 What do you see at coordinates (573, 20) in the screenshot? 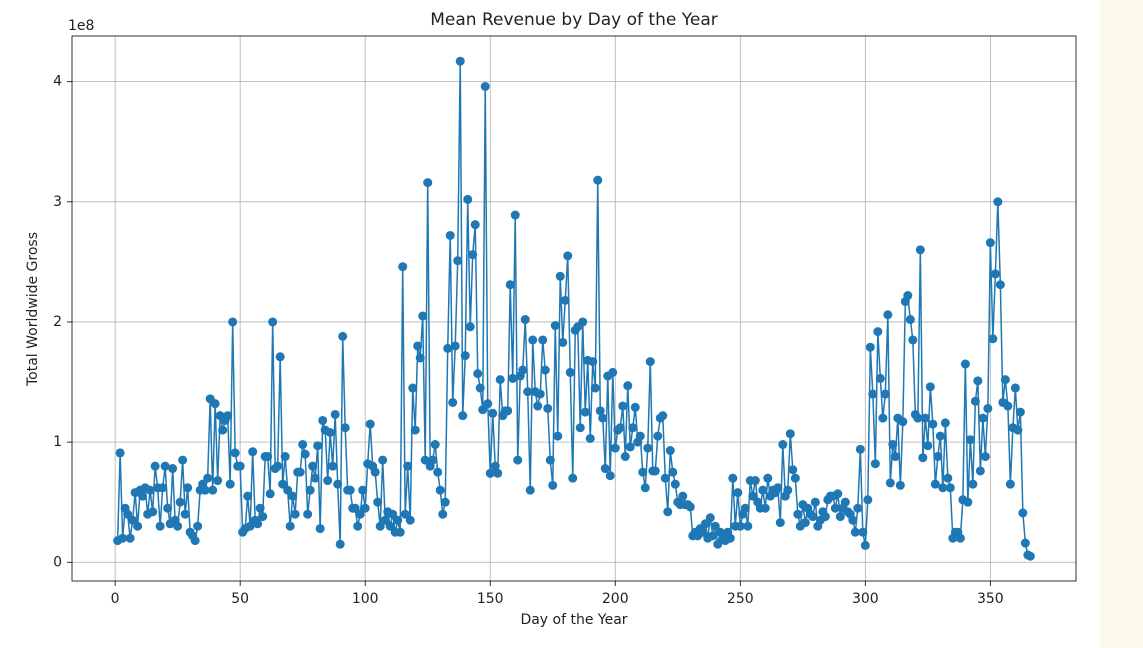
I see `chart-title: Mean Revenue by Day of the Year` at bounding box center [573, 20].